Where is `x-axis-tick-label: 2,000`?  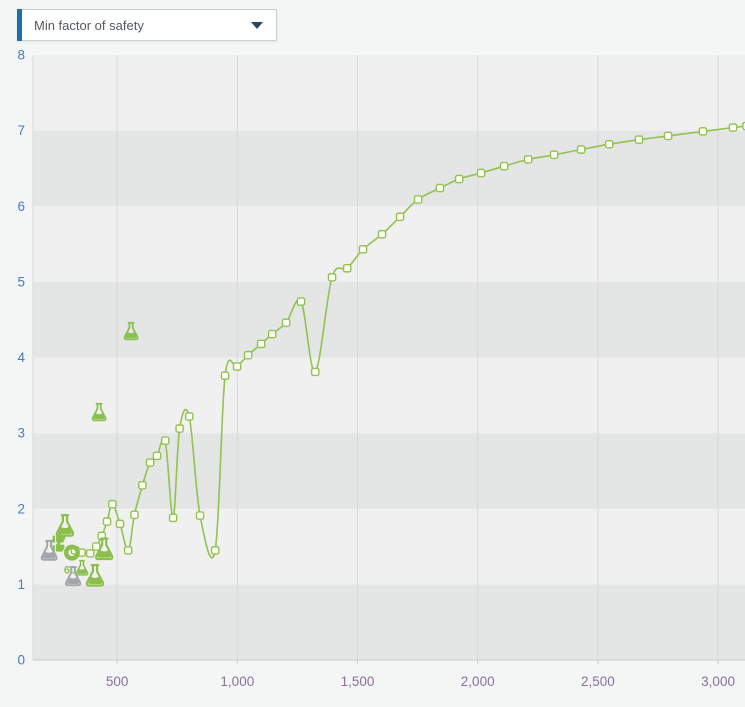
x-axis-tick-label: 2,000 is located at coordinates (478, 681).